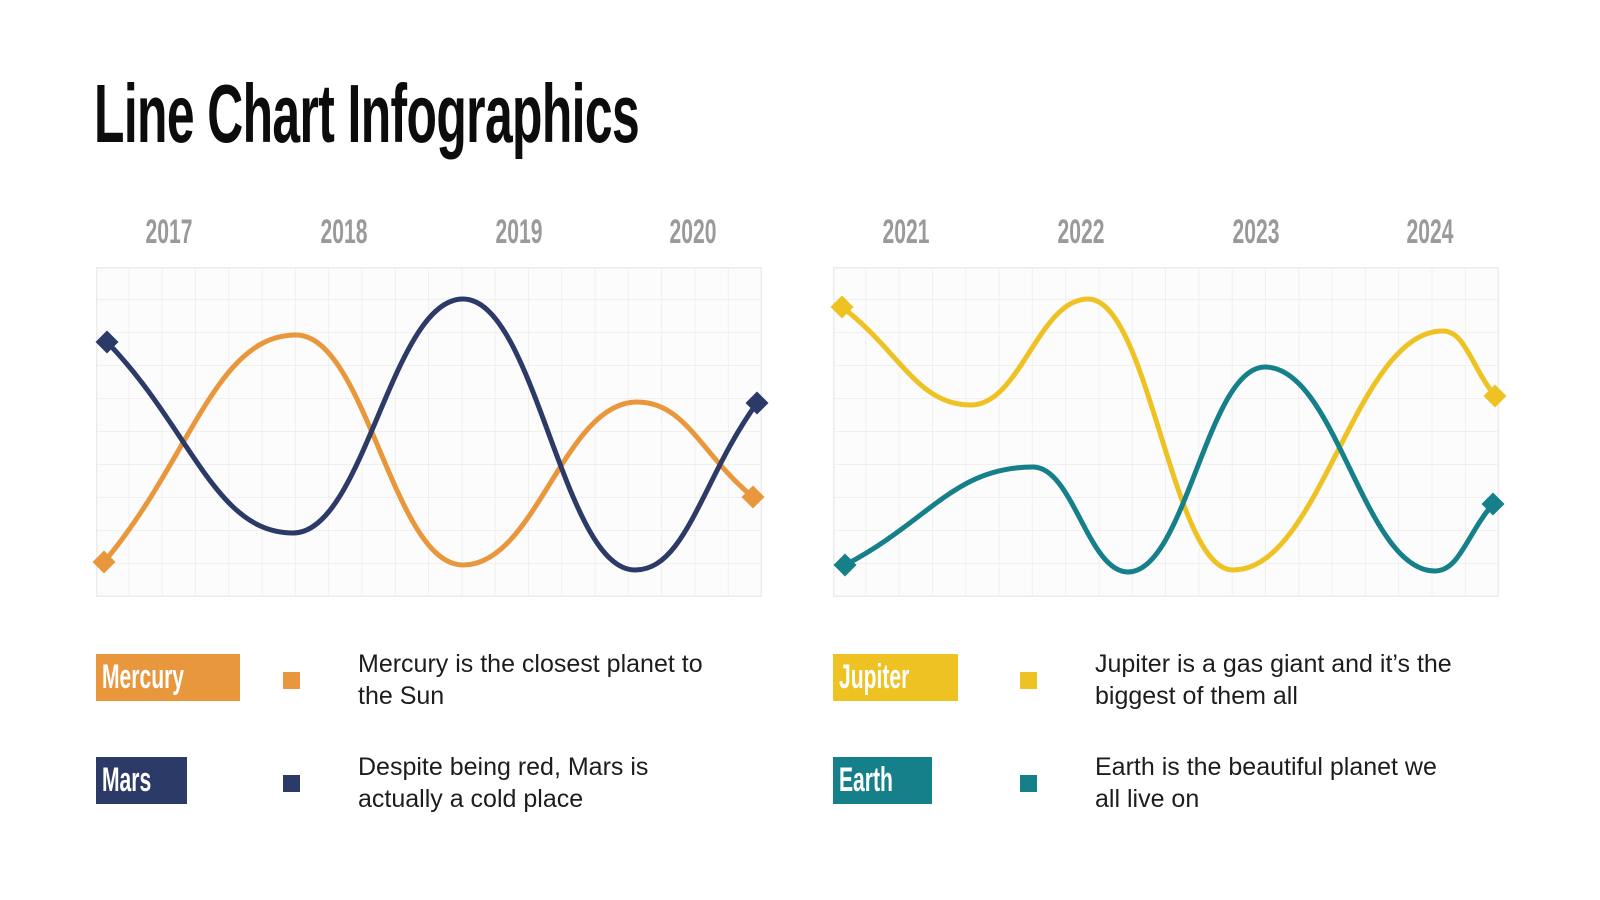 This screenshot has height=900, width=1600. Describe the element at coordinates (1081, 232) in the screenshot. I see `year-label: 2022` at that location.